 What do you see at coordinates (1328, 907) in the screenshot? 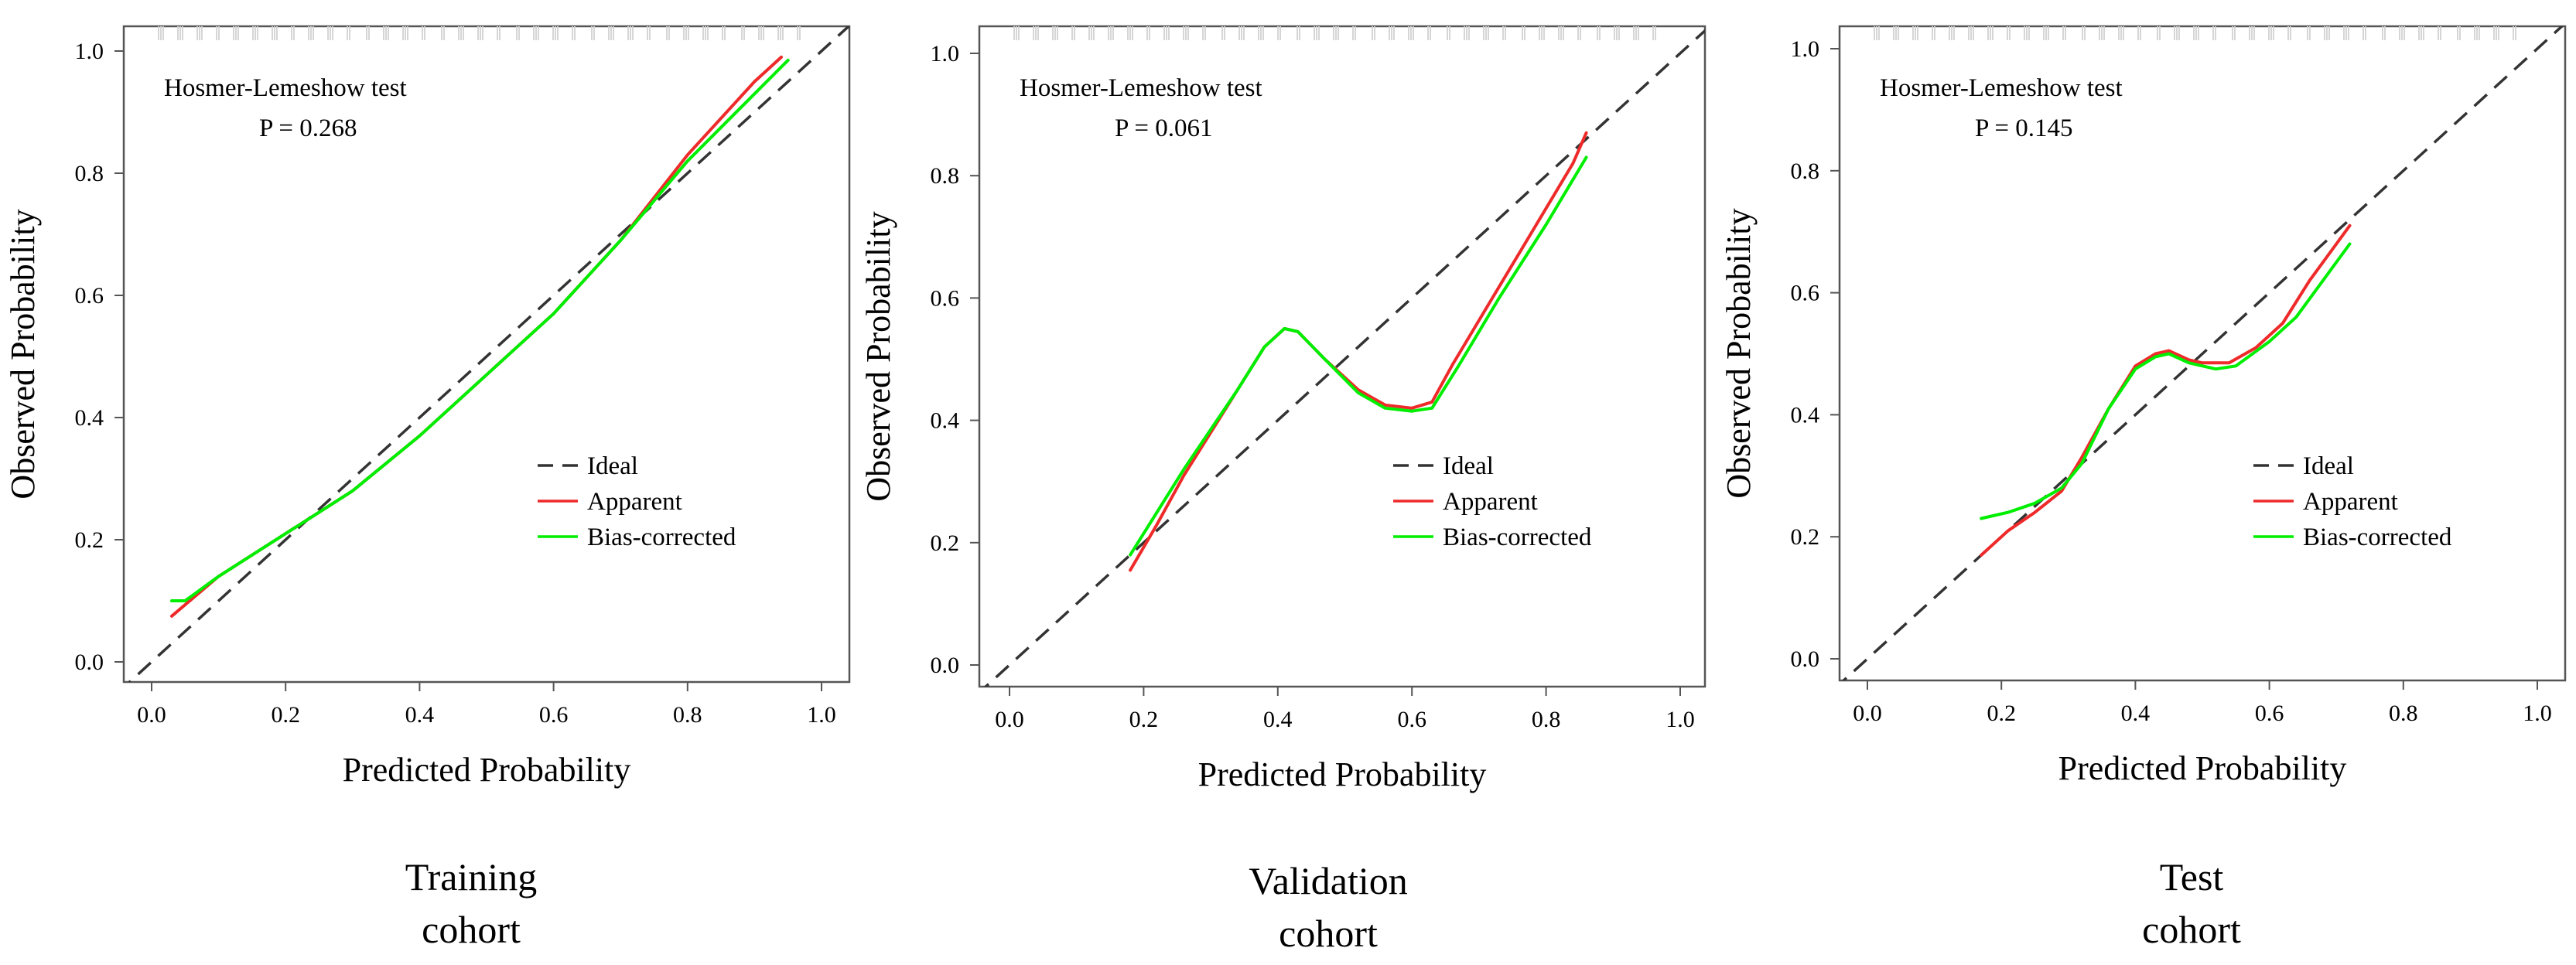
I see `caption-validation: Validation cohort` at bounding box center [1328, 907].